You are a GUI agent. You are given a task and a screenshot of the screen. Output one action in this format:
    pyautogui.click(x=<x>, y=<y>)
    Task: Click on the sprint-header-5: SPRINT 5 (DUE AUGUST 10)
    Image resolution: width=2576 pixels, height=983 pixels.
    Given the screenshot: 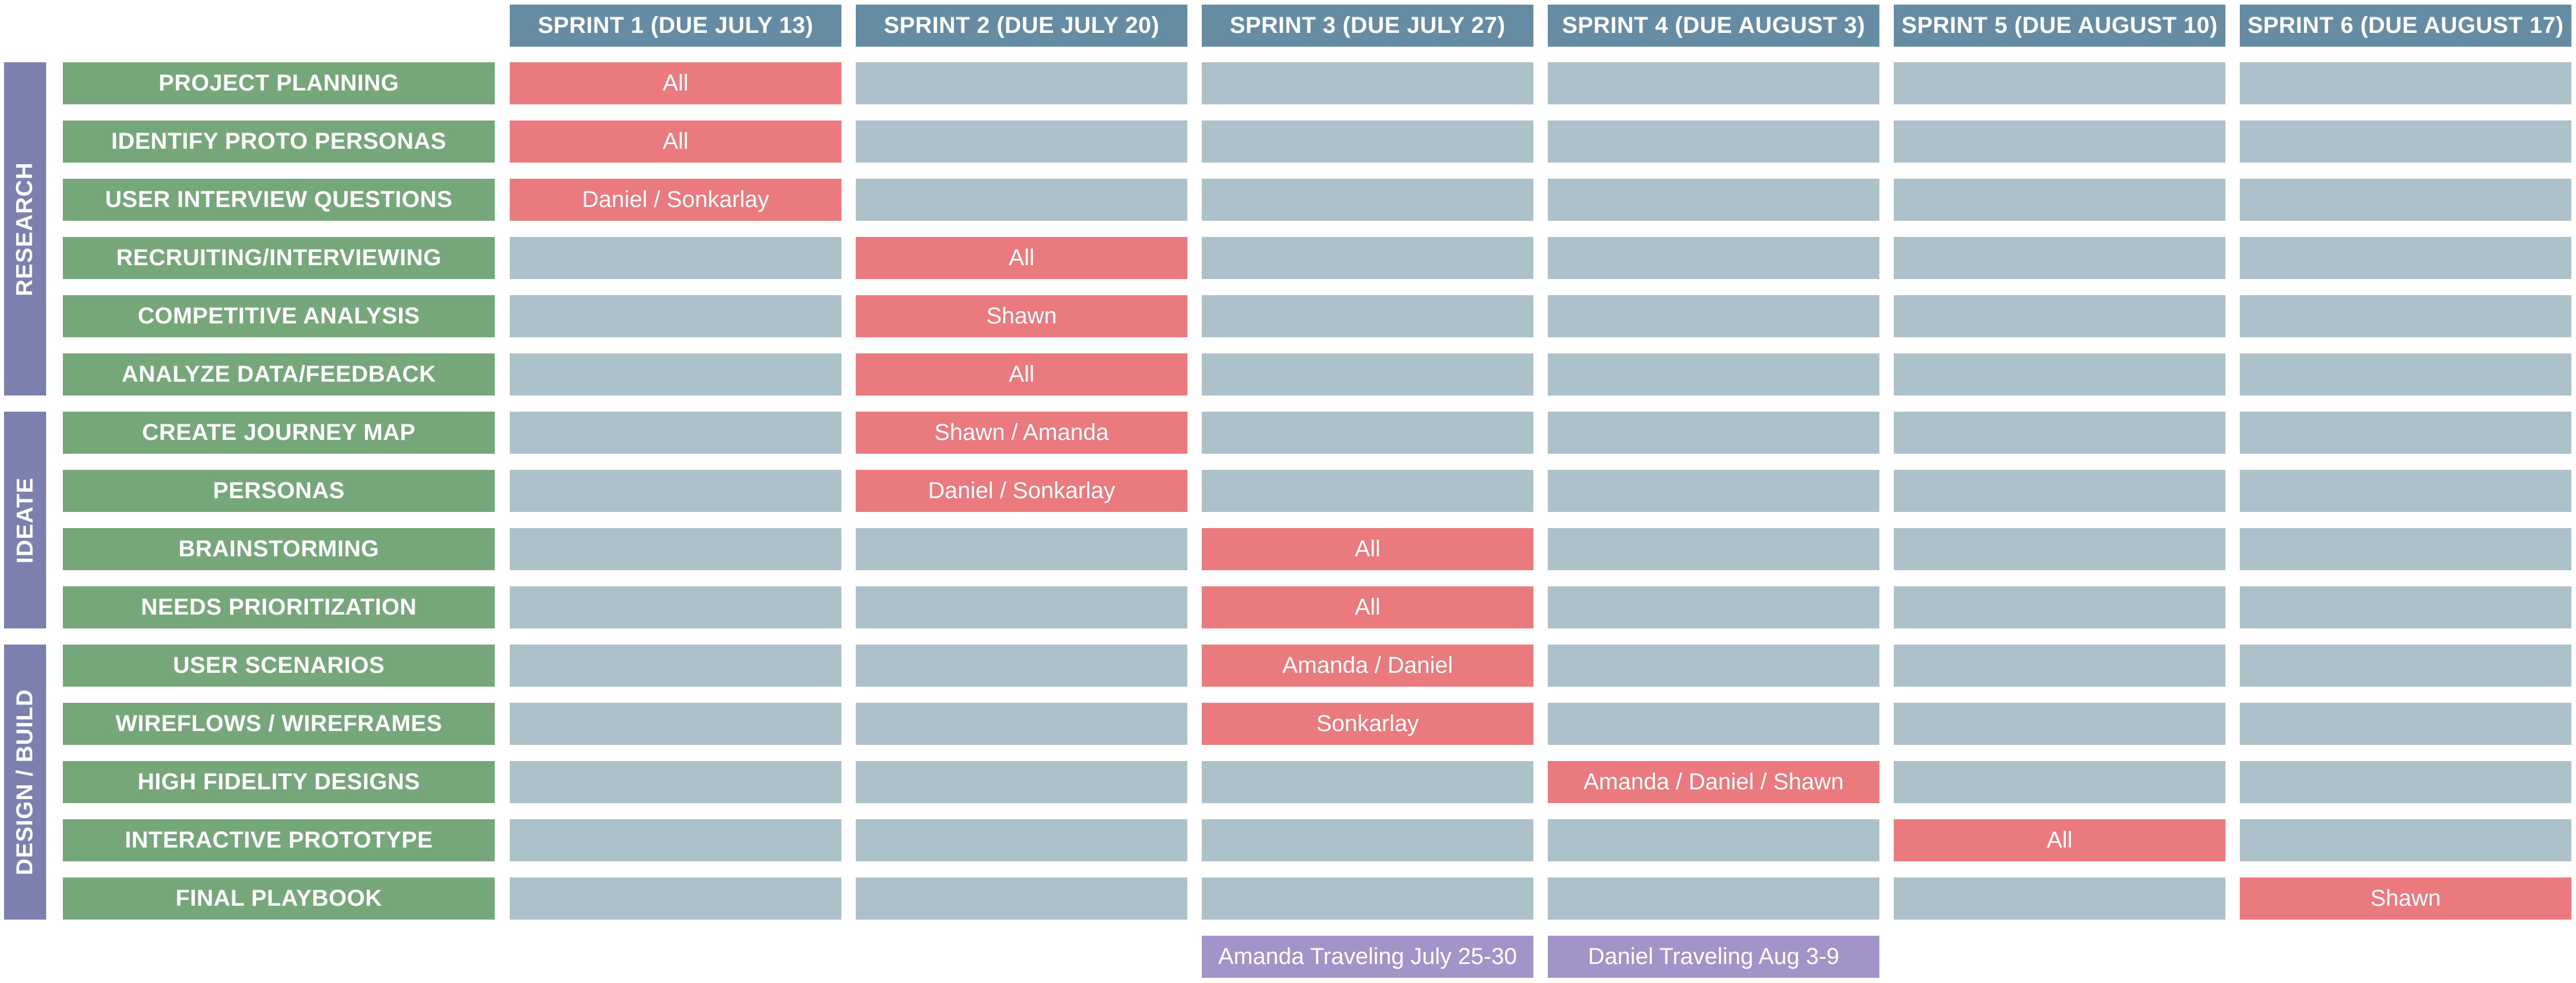 What is the action you would take?
    pyautogui.click(x=2059, y=26)
    